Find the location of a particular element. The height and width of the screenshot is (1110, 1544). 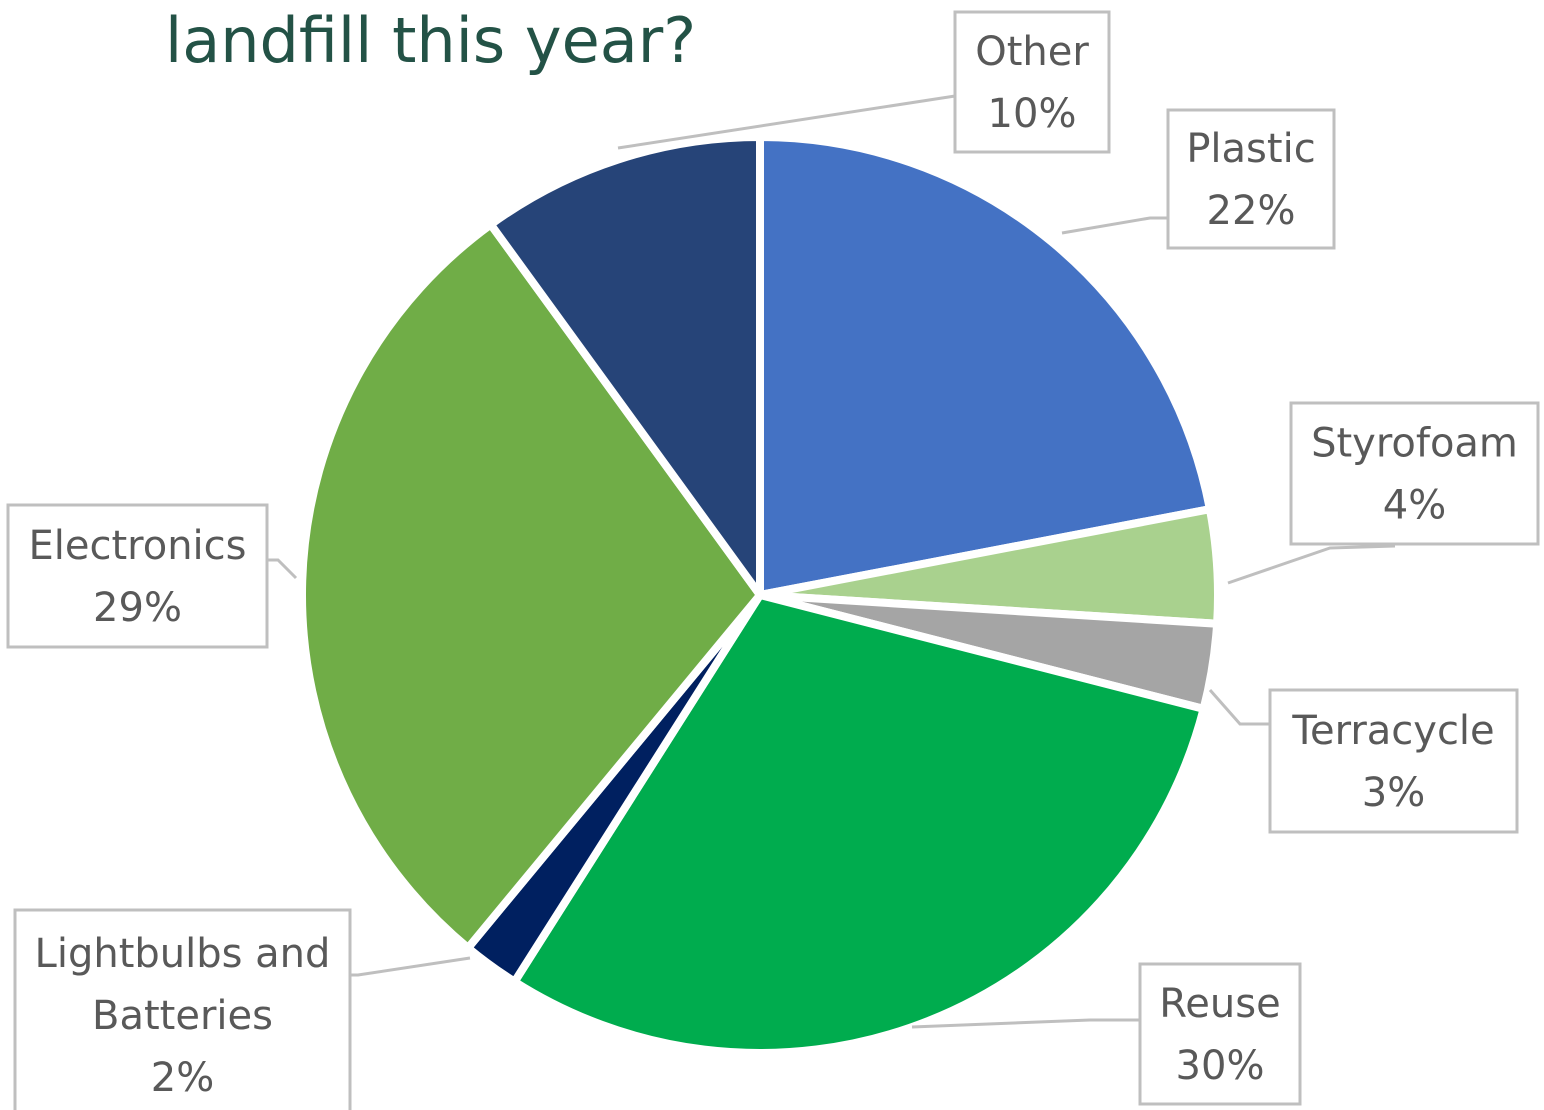

label-box-styrofoam is located at coordinates (1414, 473).